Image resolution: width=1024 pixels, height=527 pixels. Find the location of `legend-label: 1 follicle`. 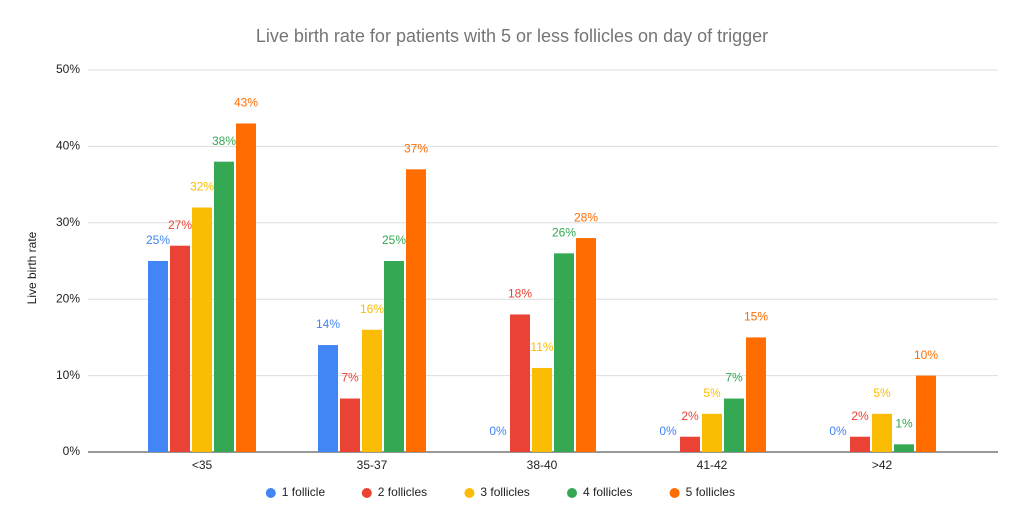

legend-label: 1 follicle is located at coordinates (304, 492).